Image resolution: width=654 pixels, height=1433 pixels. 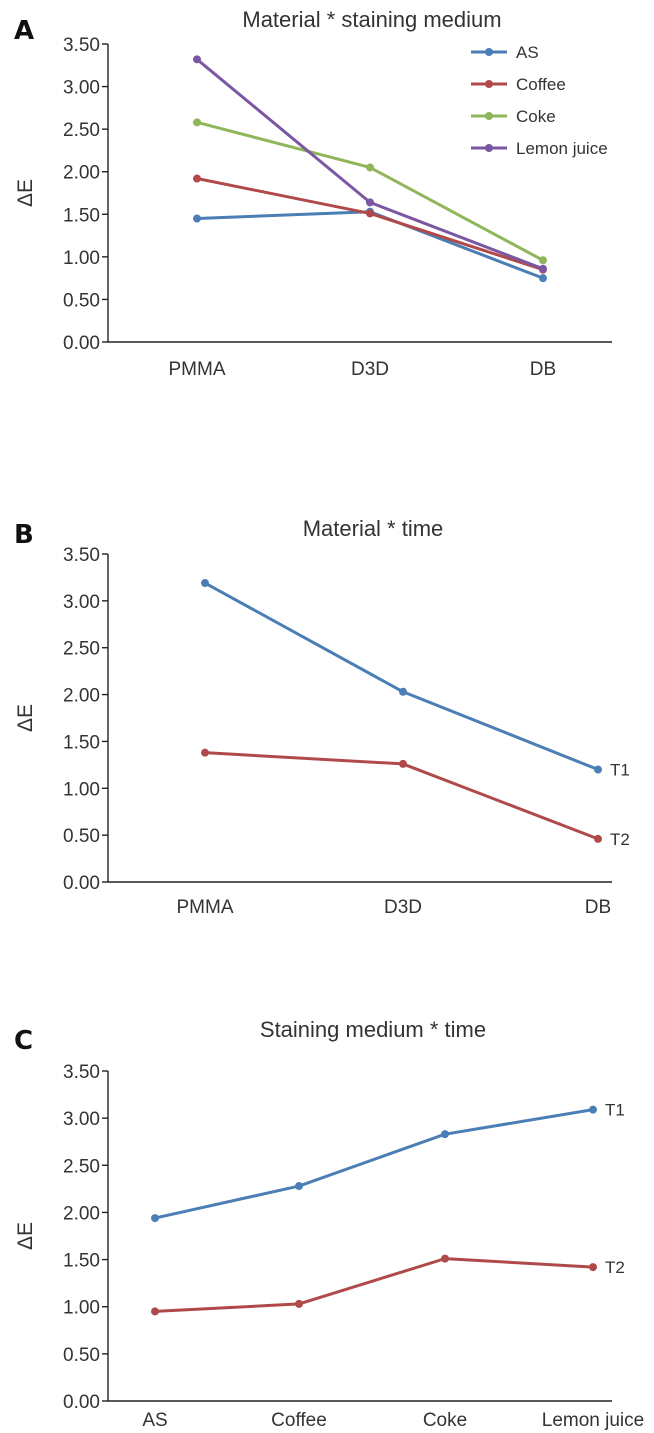 I want to click on legend-label: Coke, so click(x=536, y=116).